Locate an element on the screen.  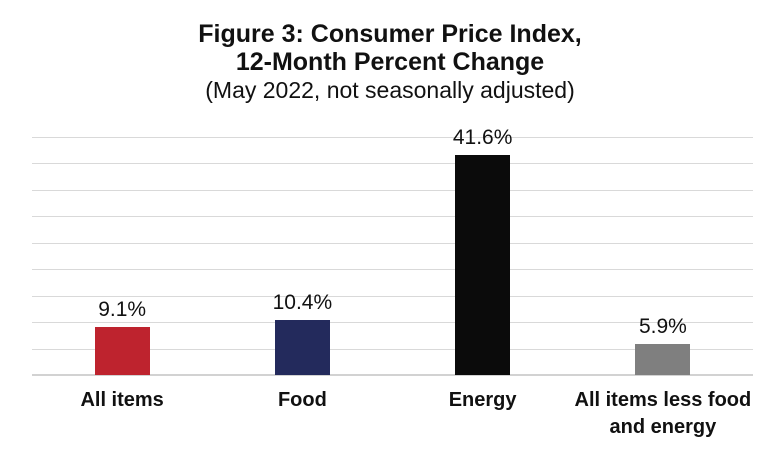
x-axis-line is located at coordinates (392, 375).